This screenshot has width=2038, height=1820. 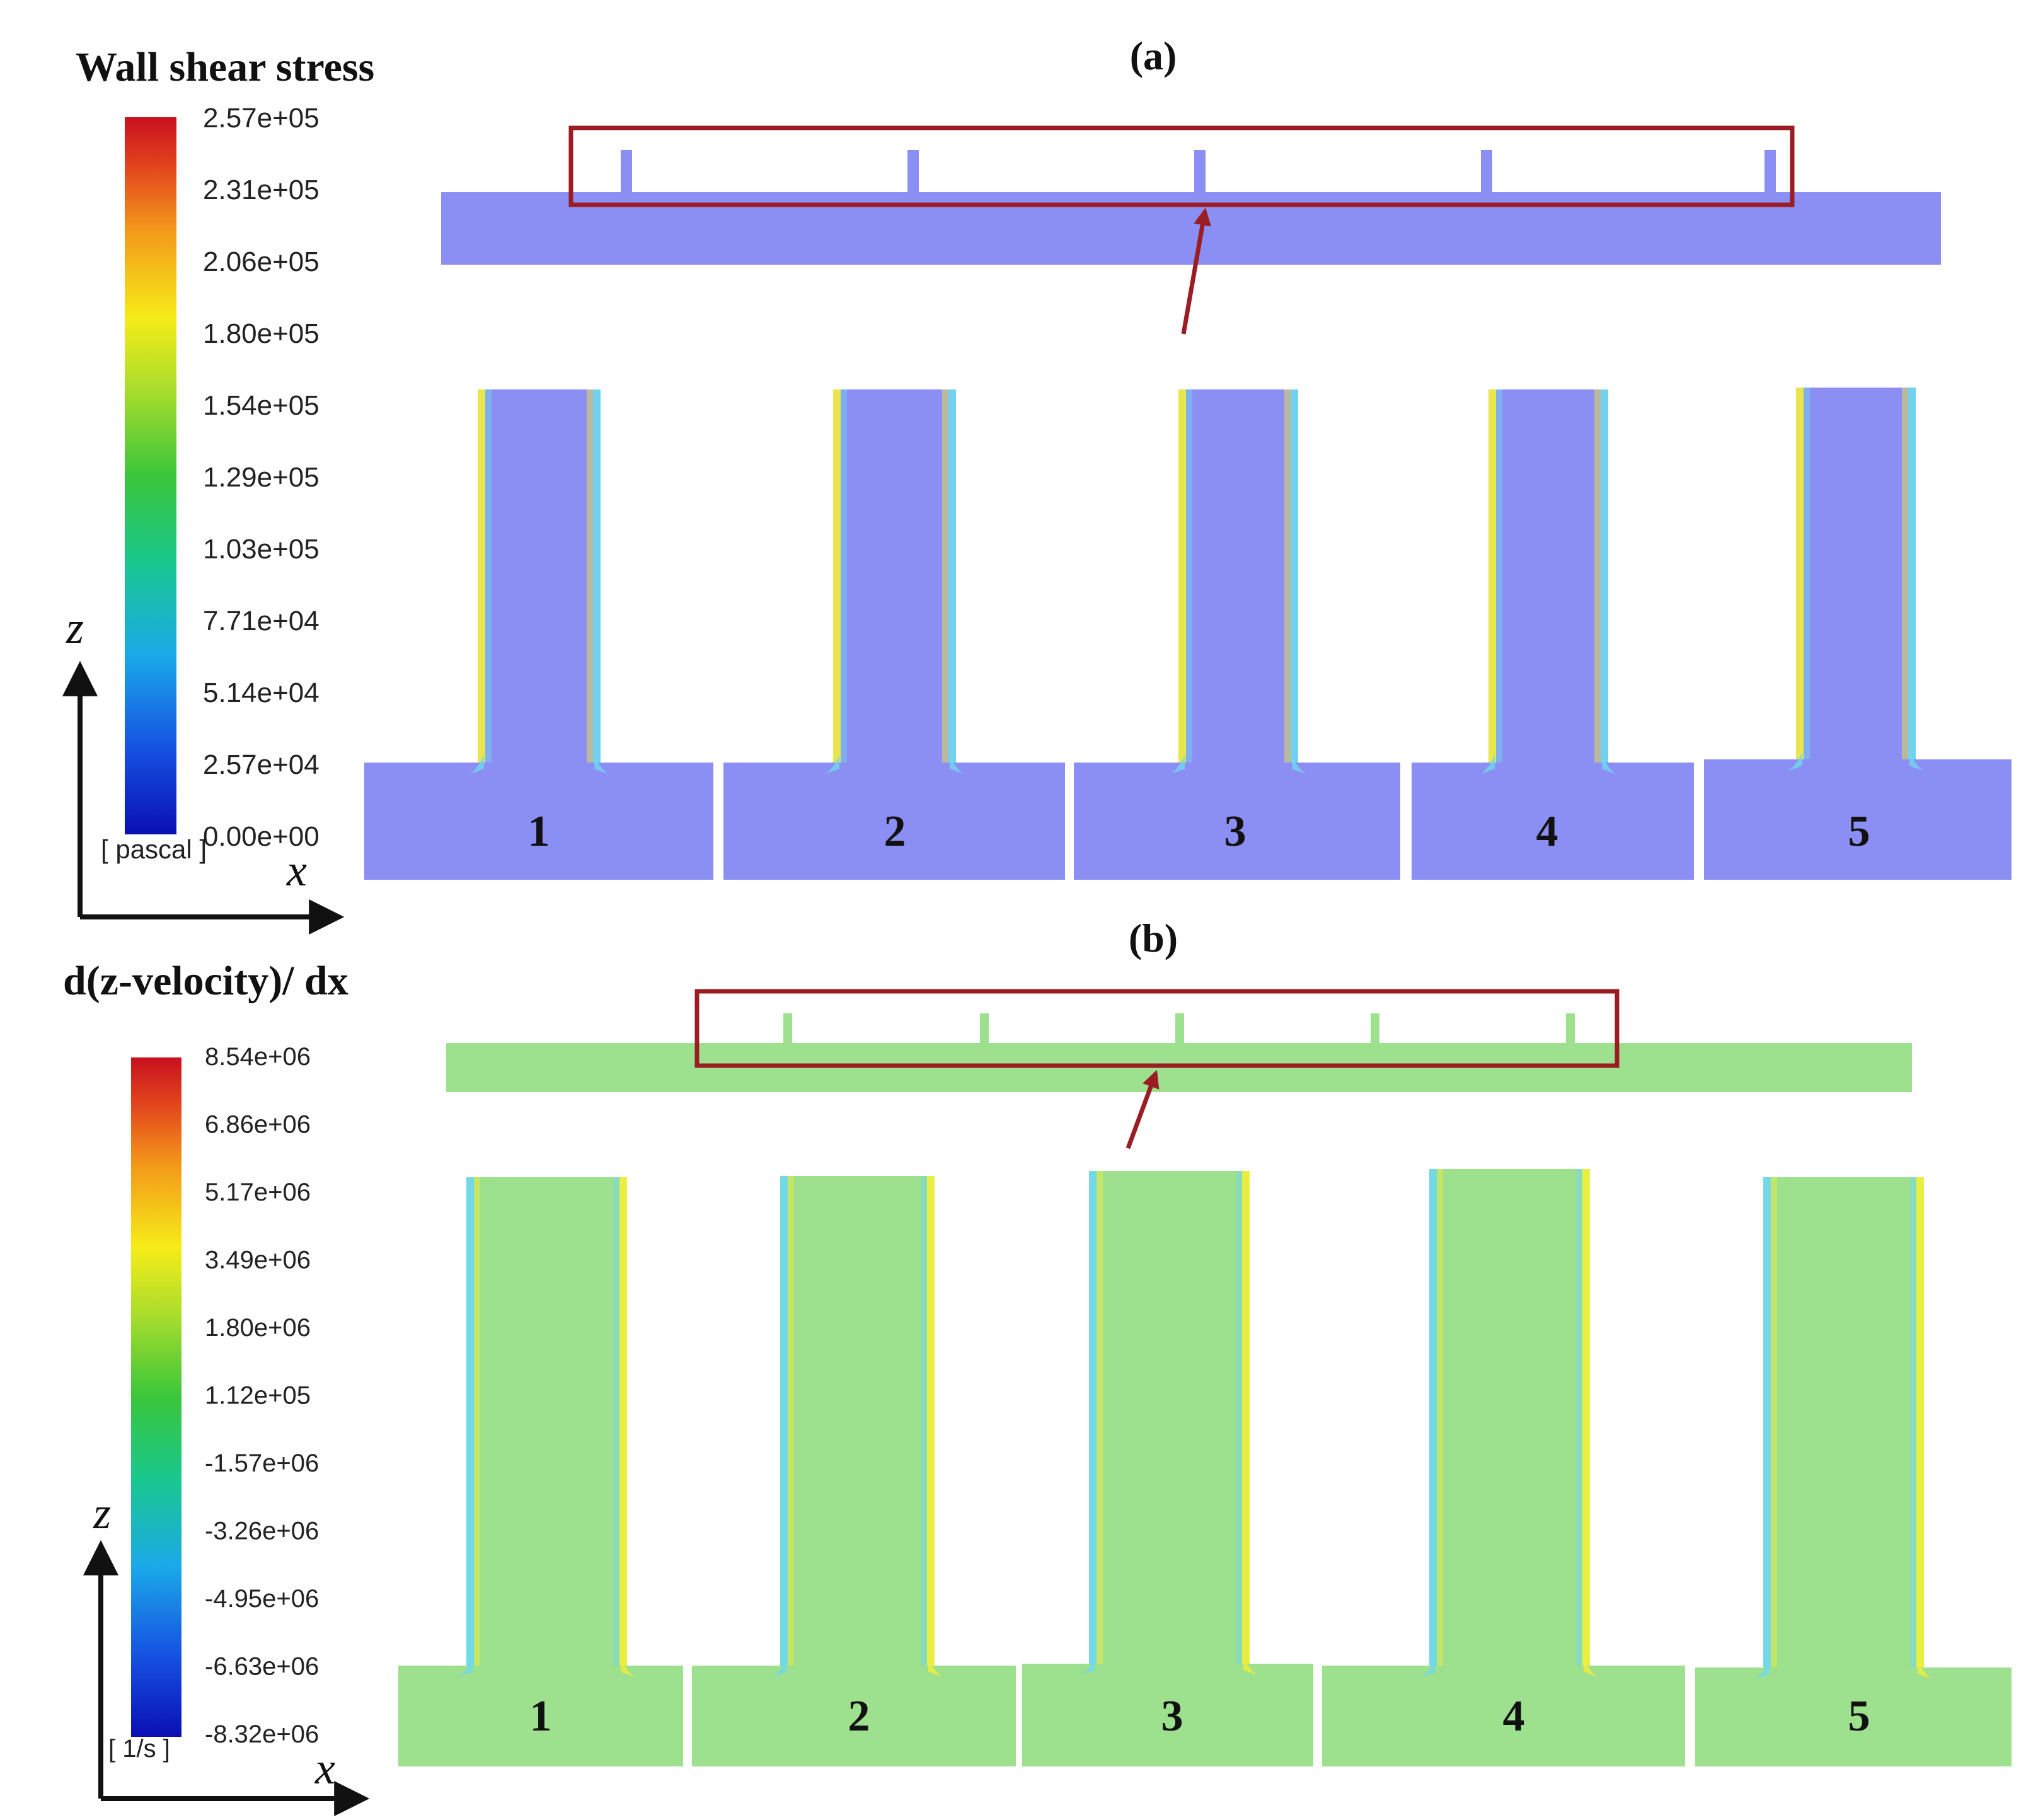 What do you see at coordinates (261, 692) in the screenshot?
I see `colorbar-tick-label: 5.14e+04` at bounding box center [261, 692].